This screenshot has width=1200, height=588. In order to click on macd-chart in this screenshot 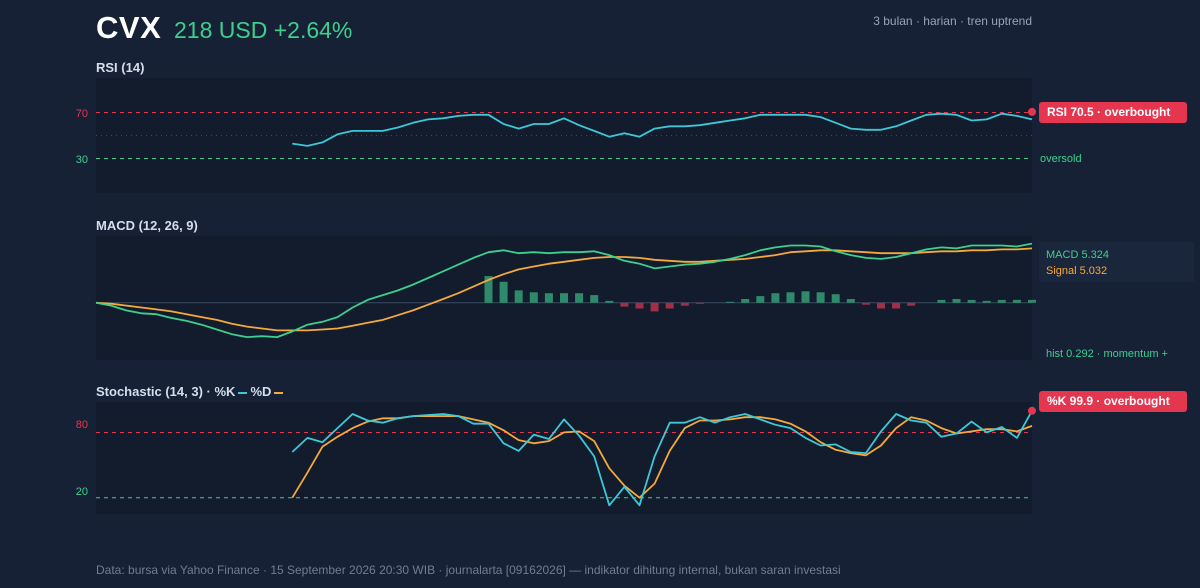, I will do `click(565, 290)`.